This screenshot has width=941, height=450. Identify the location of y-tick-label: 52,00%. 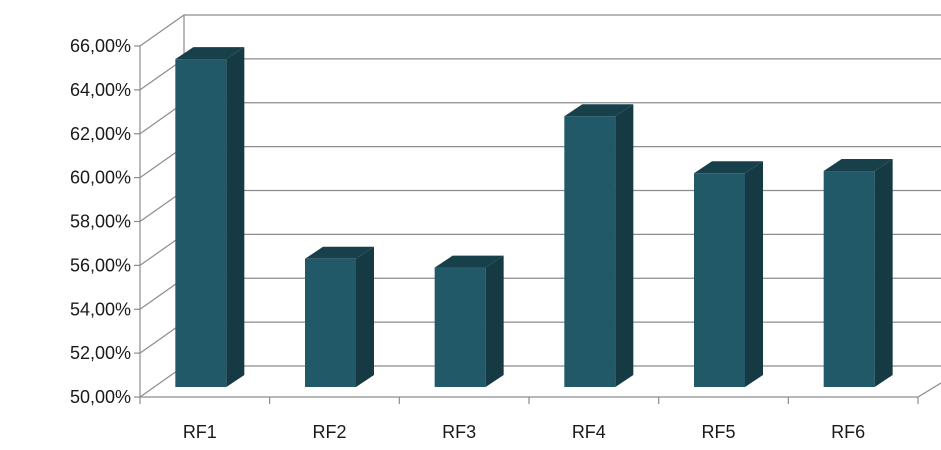
(100, 353).